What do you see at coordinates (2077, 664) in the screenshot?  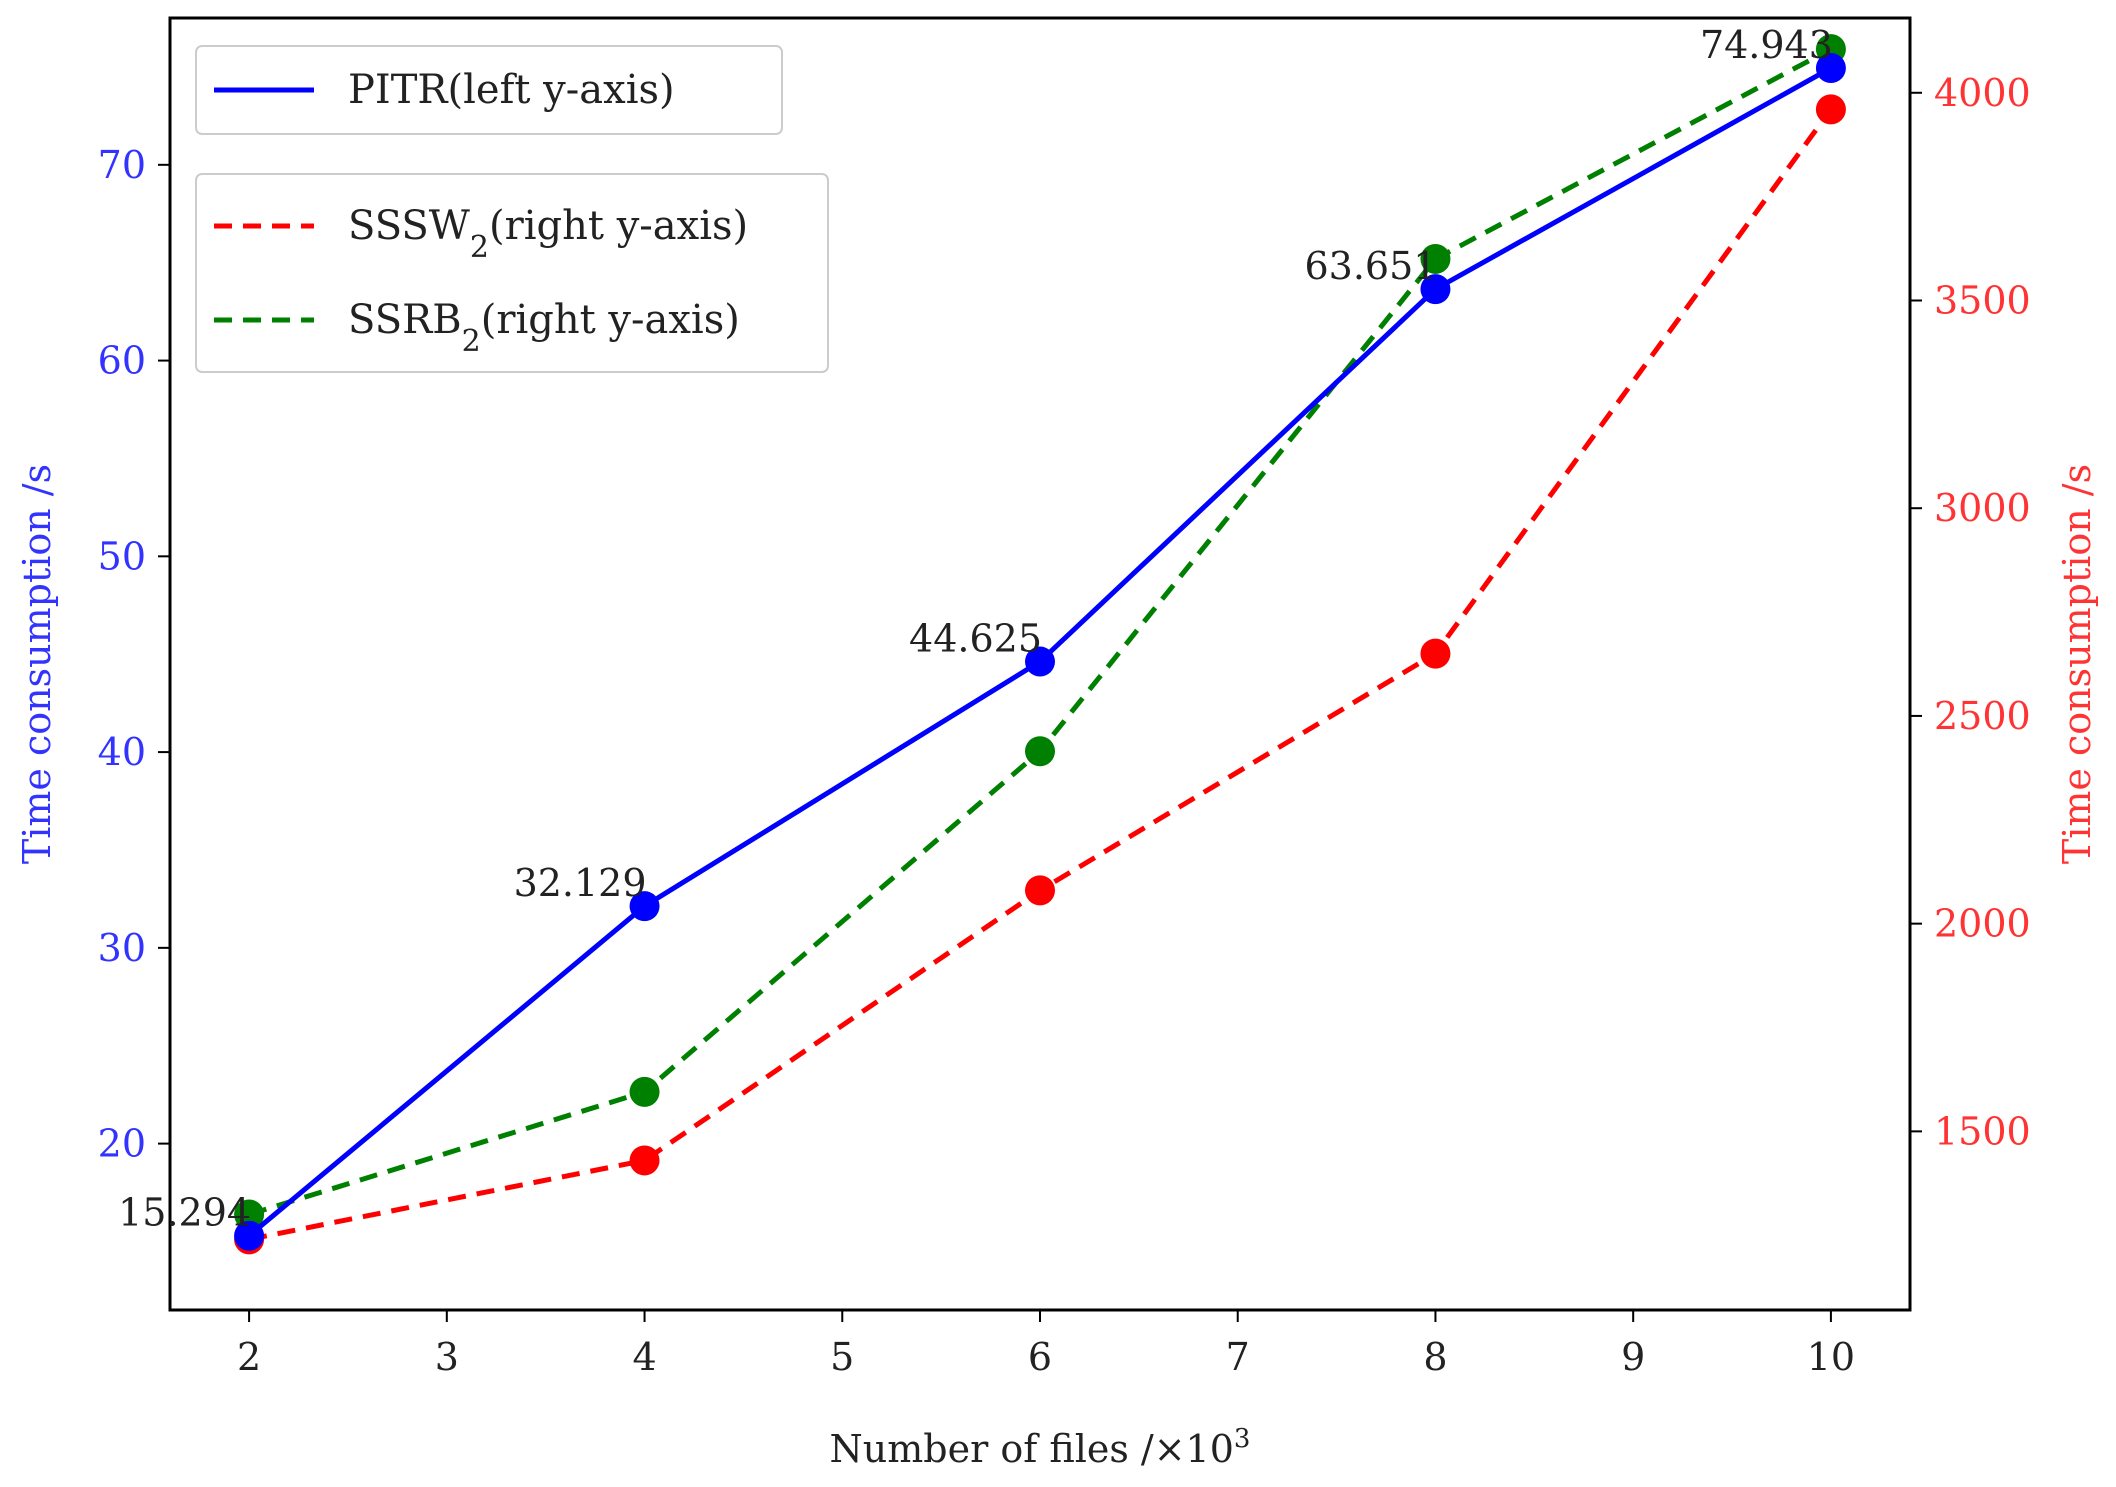 I see `right-y-axis-label: Time consumption /s` at bounding box center [2077, 664].